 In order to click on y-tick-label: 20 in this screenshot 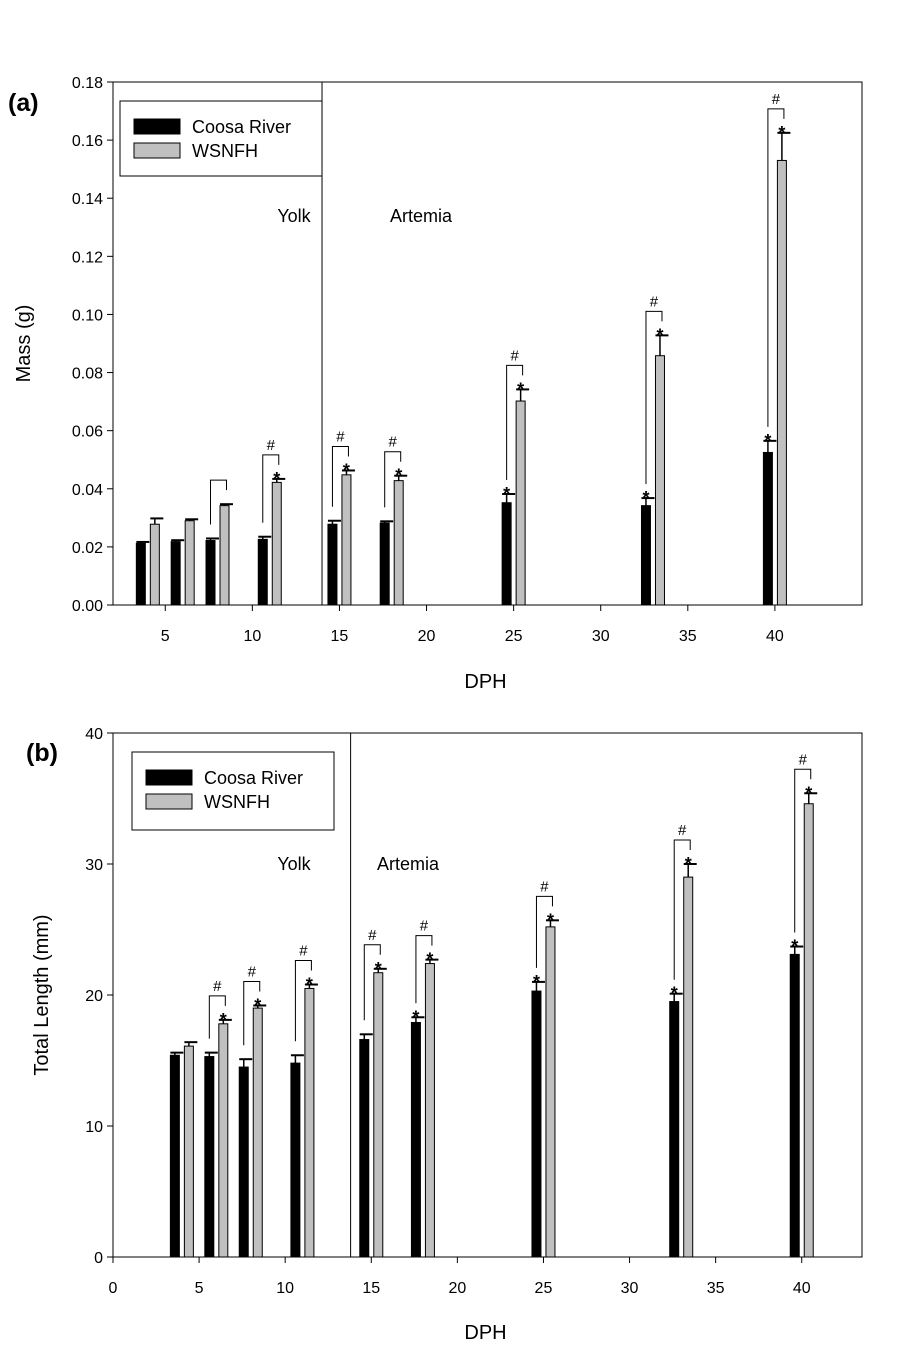, I will do `click(94, 996)`.